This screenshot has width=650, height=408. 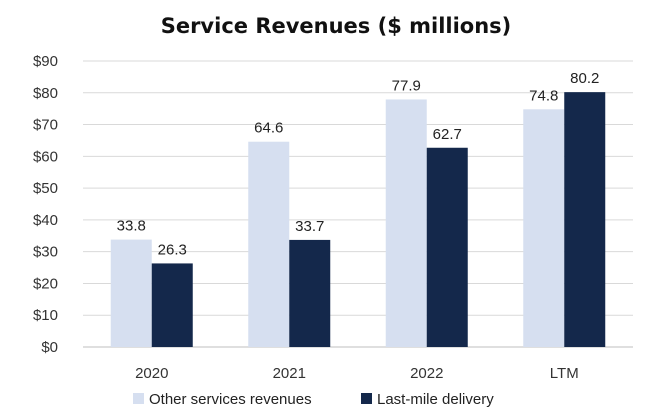 What do you see at coordinates (269, 244) in the screenshot?
I see `bar-other-services-2021` at bounding box center [269, 244].